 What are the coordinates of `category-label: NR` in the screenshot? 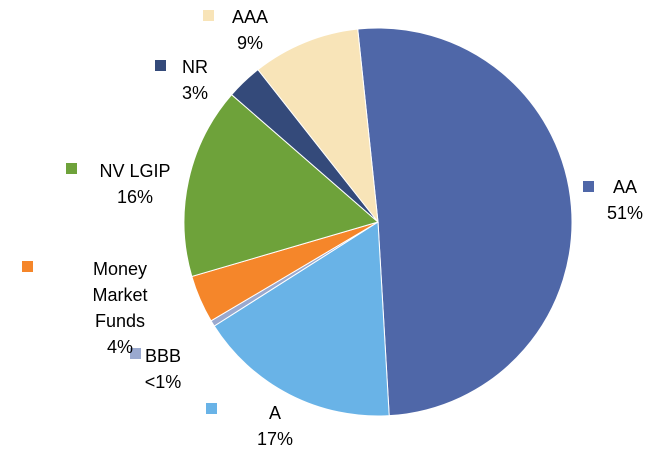 It's located at (195, 67).